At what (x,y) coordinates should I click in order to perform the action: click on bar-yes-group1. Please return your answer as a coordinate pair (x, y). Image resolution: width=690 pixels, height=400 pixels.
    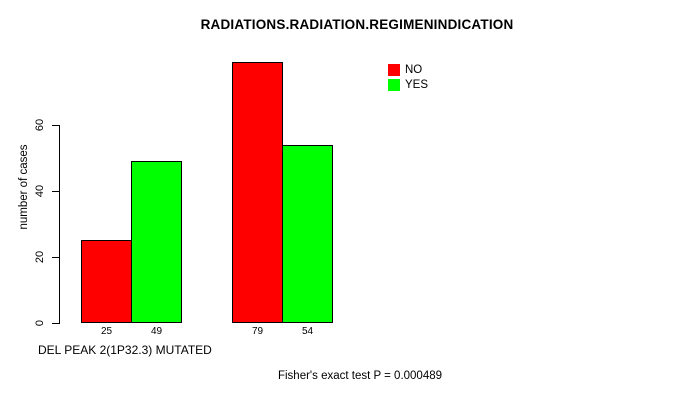
    Looking at the image, I should click on (156, 242).